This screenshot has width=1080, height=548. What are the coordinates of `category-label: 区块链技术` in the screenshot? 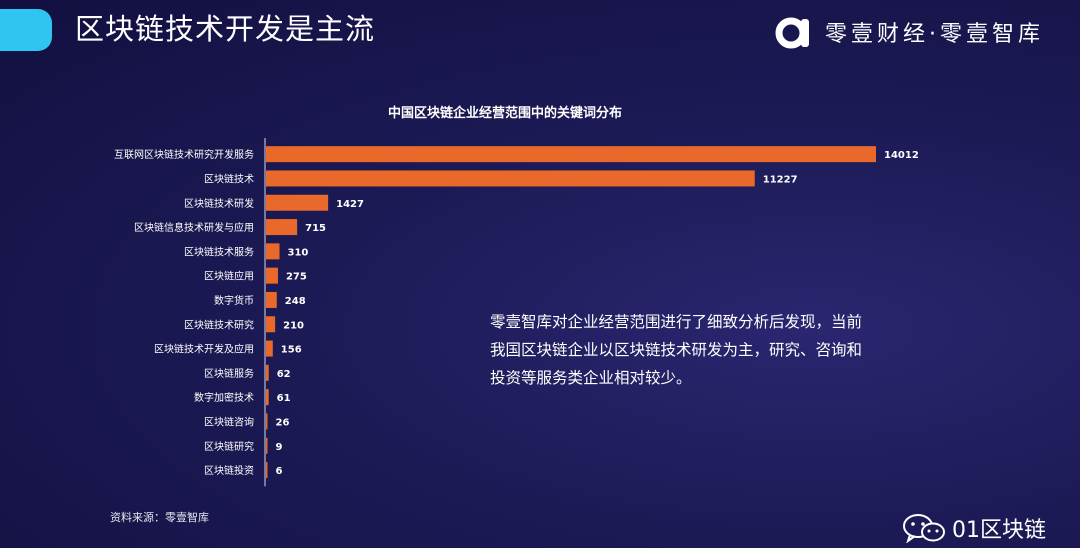 It's located at (229, 178).